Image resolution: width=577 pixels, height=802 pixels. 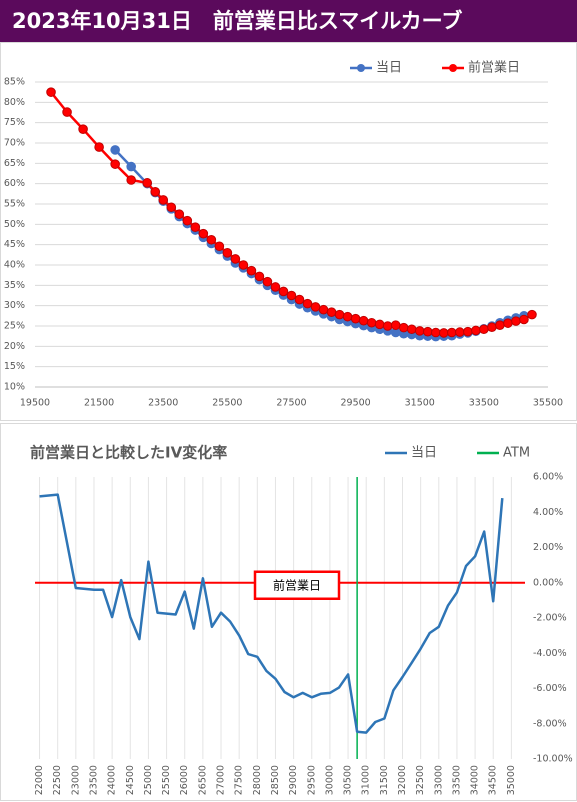 What do you see at coordinates (202, 780) in the screenshot?
I see `x-tick-label: 26500` at bounding box center [202, 780].